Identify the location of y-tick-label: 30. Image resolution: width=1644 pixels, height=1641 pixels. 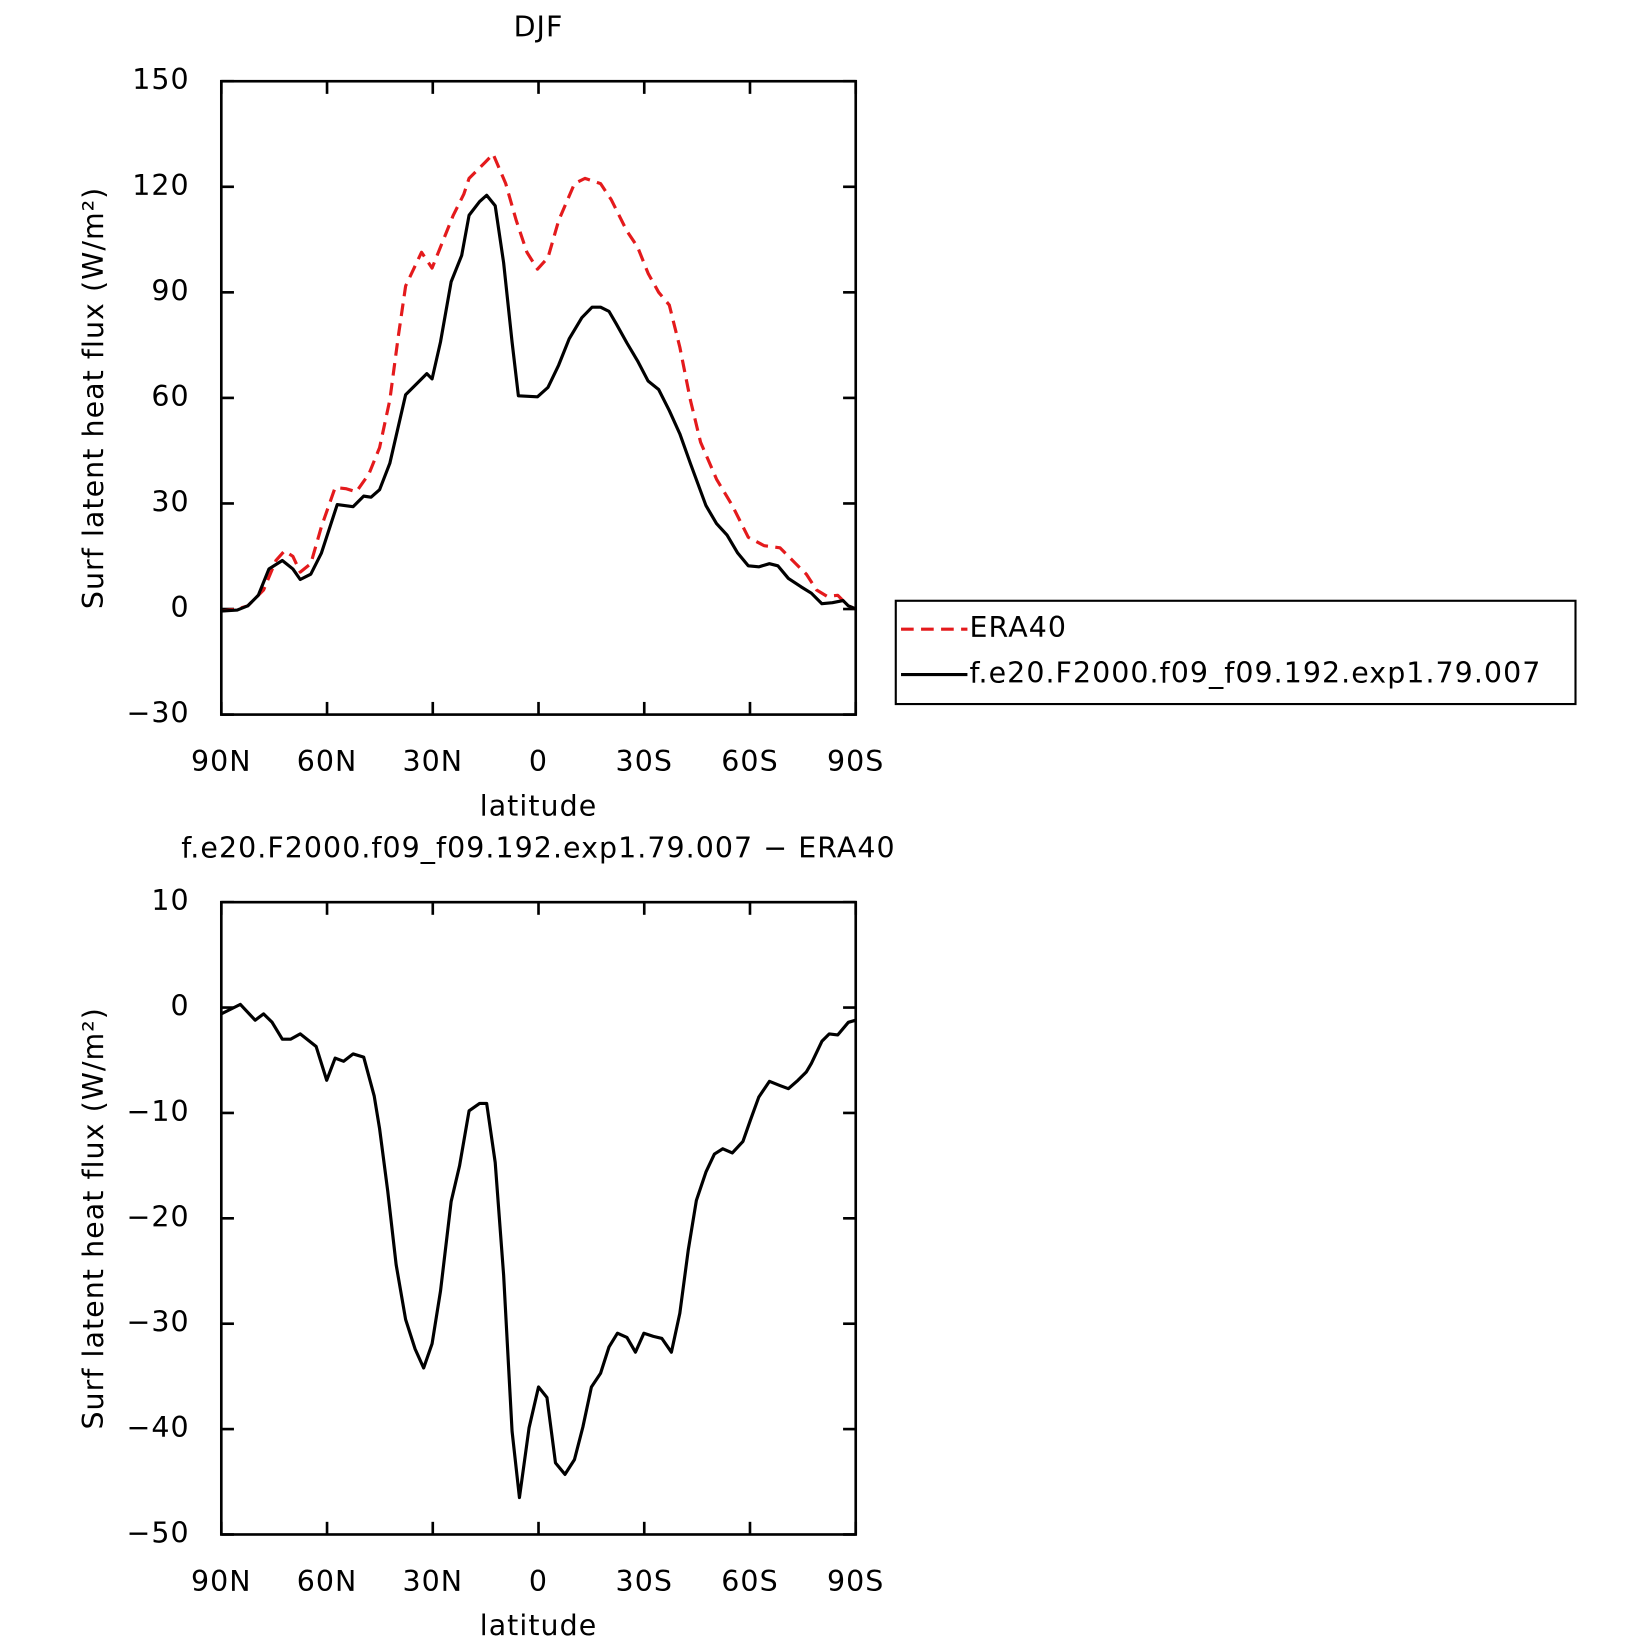
(170, 501).